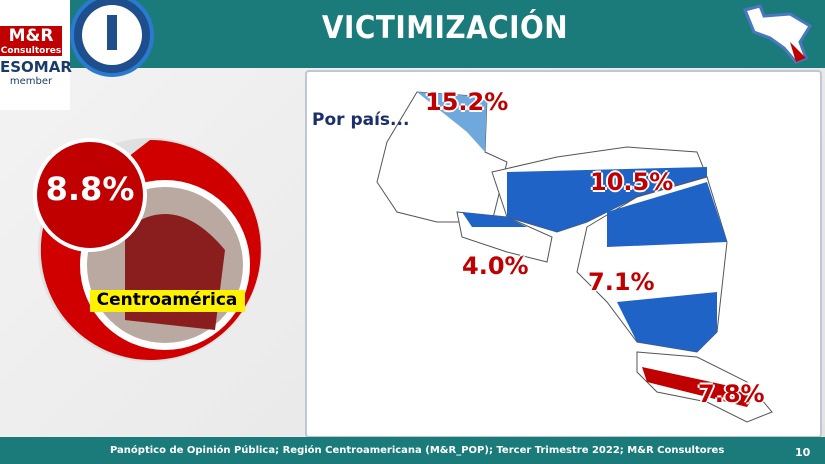 Image resolution: width=825 pixels, height=464 pixels. Describe the element at coordinates (36, 67) in the screenshot. I see `logo-association: ESOMAR` at that location.